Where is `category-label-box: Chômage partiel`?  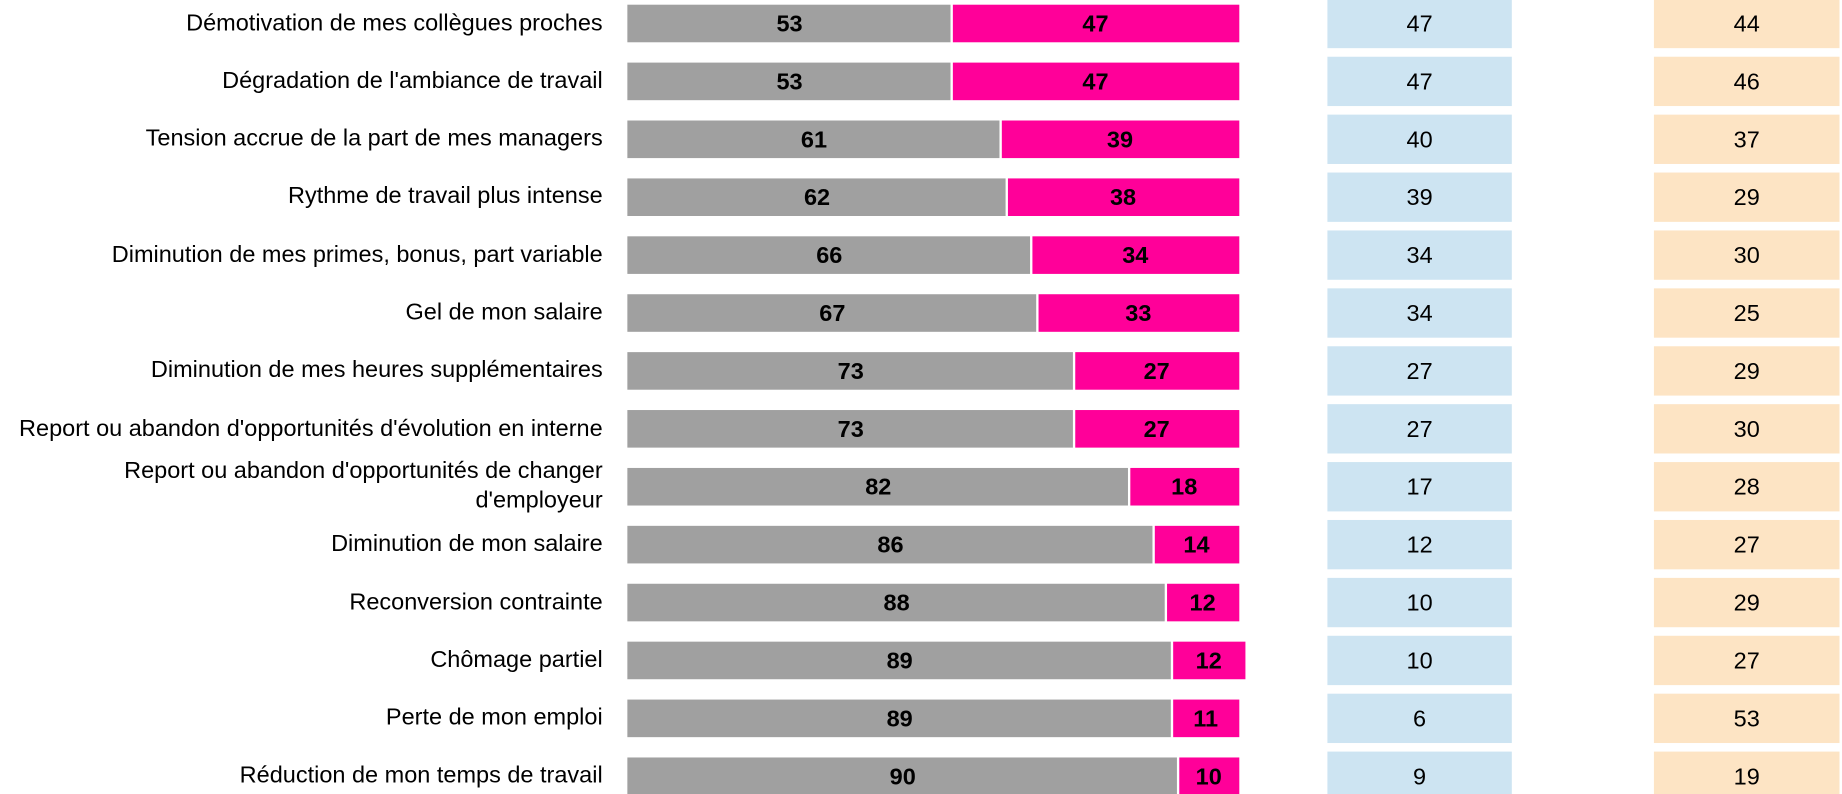
category-label-box: Chômage partiel is located at coordinates (516, 660).